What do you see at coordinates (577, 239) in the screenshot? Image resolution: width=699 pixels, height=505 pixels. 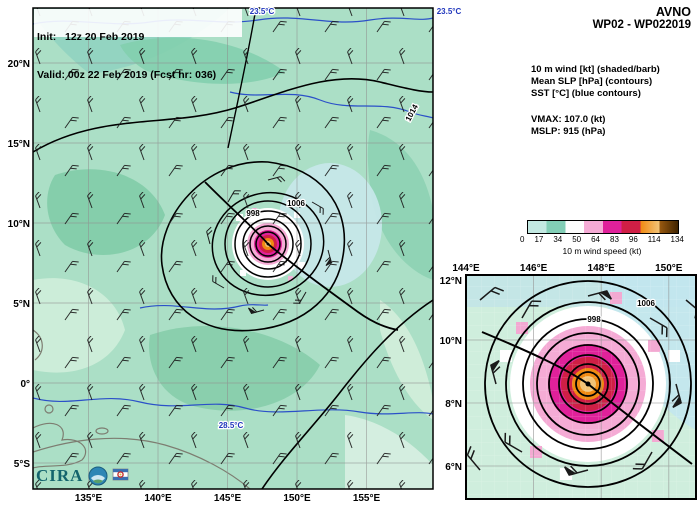 I see `colorbar-tick: 50` at bounding box center [577, 239].